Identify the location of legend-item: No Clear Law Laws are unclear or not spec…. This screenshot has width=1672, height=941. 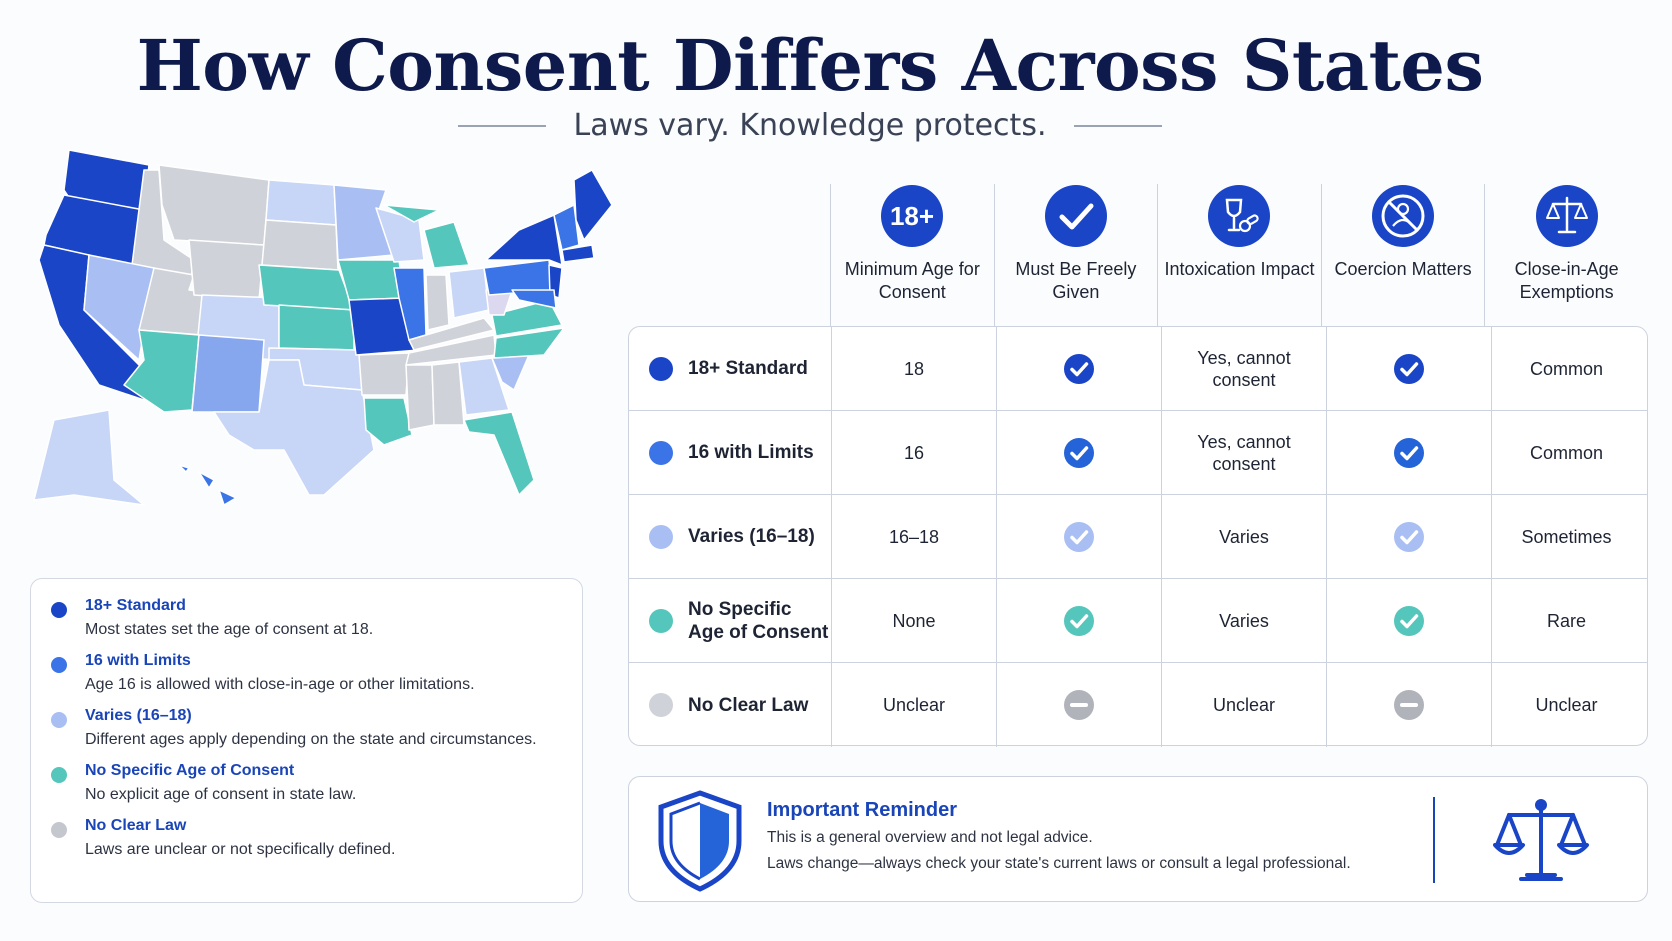
(306, 844).